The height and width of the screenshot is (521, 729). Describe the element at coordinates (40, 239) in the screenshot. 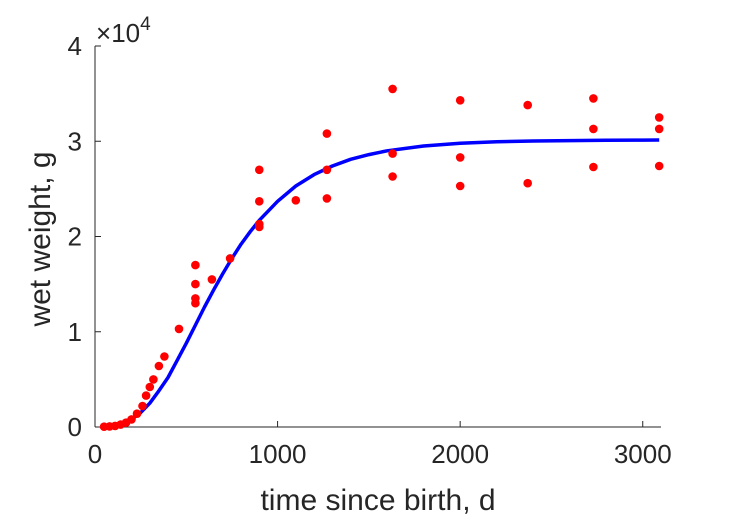

I see `y-axis-title: wet weight, g` at that location.